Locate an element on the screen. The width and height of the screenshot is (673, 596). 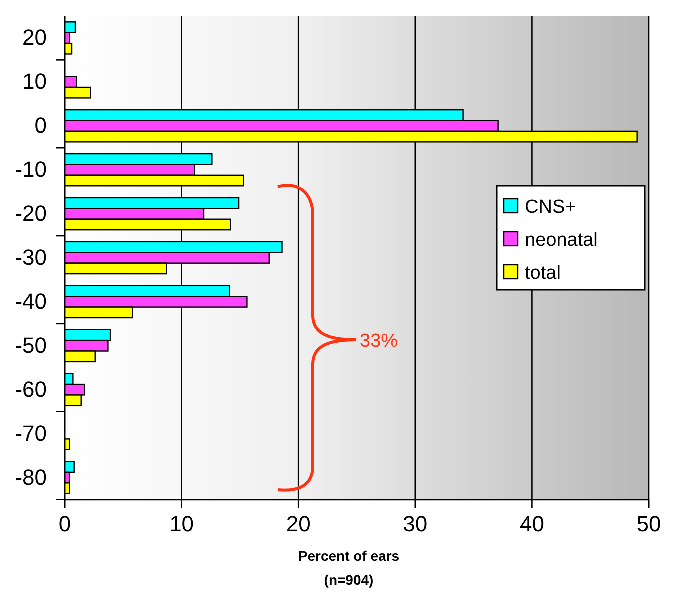
y-tick-label: -70 is located at coordinates (31, 433).